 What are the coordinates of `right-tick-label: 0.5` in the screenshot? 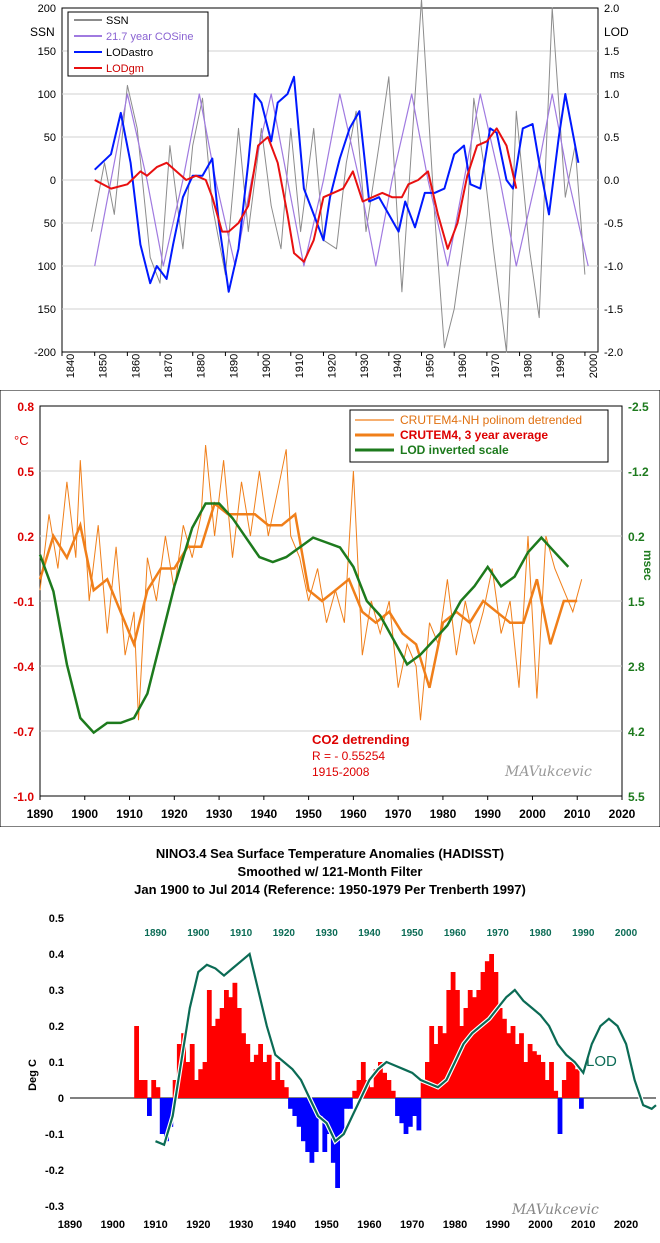 It's located at (611, 138).